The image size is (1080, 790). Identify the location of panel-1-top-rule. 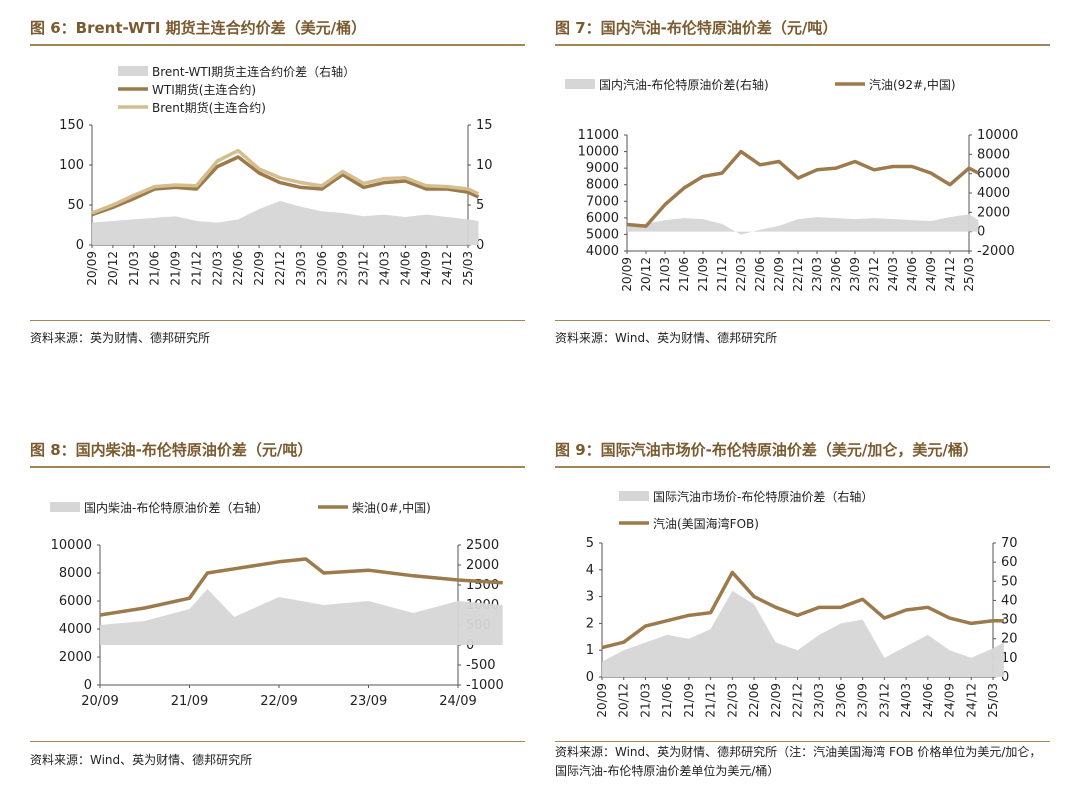
(277, 45).